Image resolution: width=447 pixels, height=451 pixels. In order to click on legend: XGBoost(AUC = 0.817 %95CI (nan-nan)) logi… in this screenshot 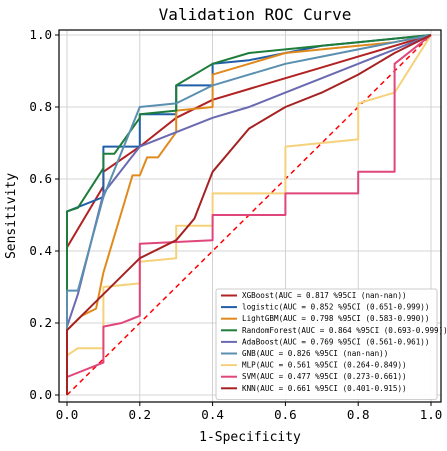, I will do `click(331, 344)`.